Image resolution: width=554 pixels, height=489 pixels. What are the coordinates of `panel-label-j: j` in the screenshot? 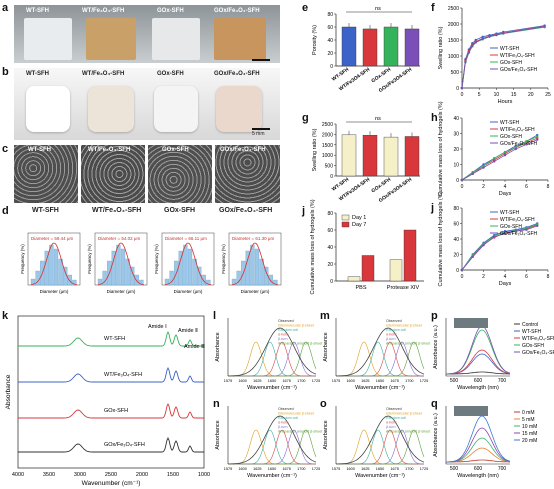 It's located at (304, 211).